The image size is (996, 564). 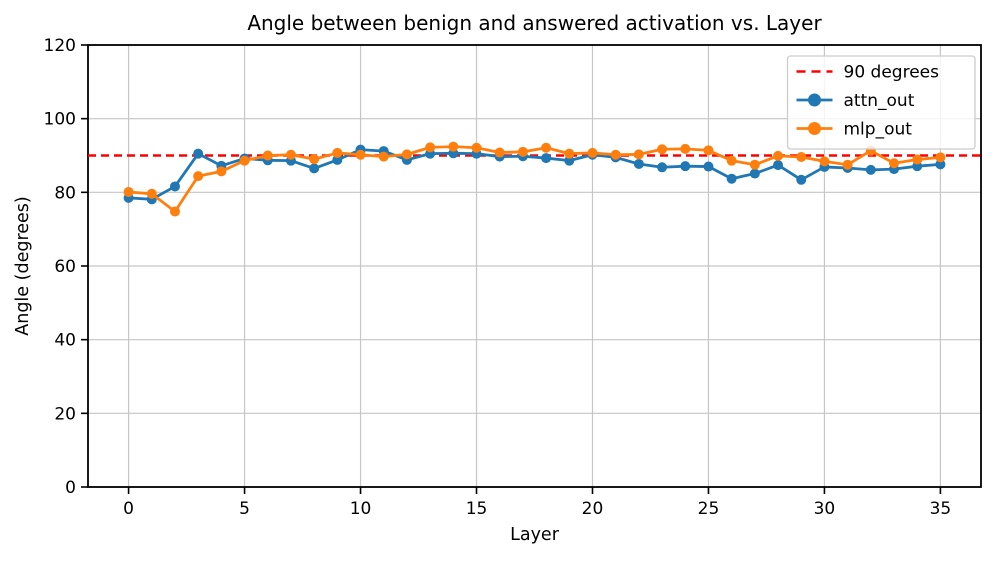 I want to click on y-tick-label: 40, so click(x=65, y=341).